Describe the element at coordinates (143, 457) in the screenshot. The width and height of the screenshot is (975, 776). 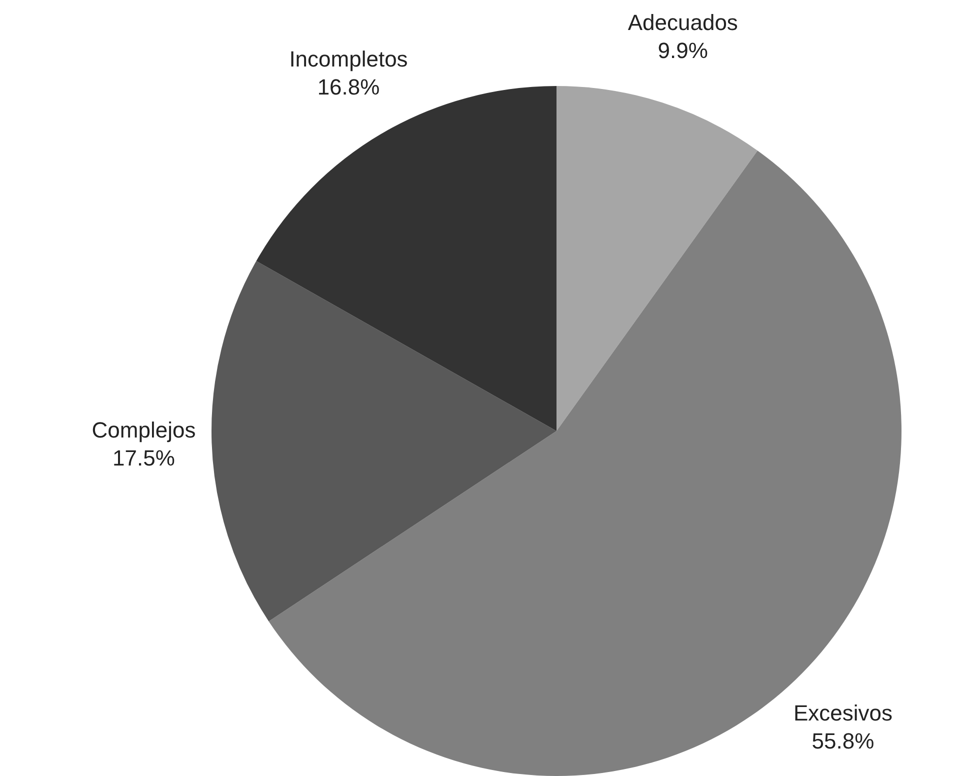
I see `data-label: 17.5%` at that location.